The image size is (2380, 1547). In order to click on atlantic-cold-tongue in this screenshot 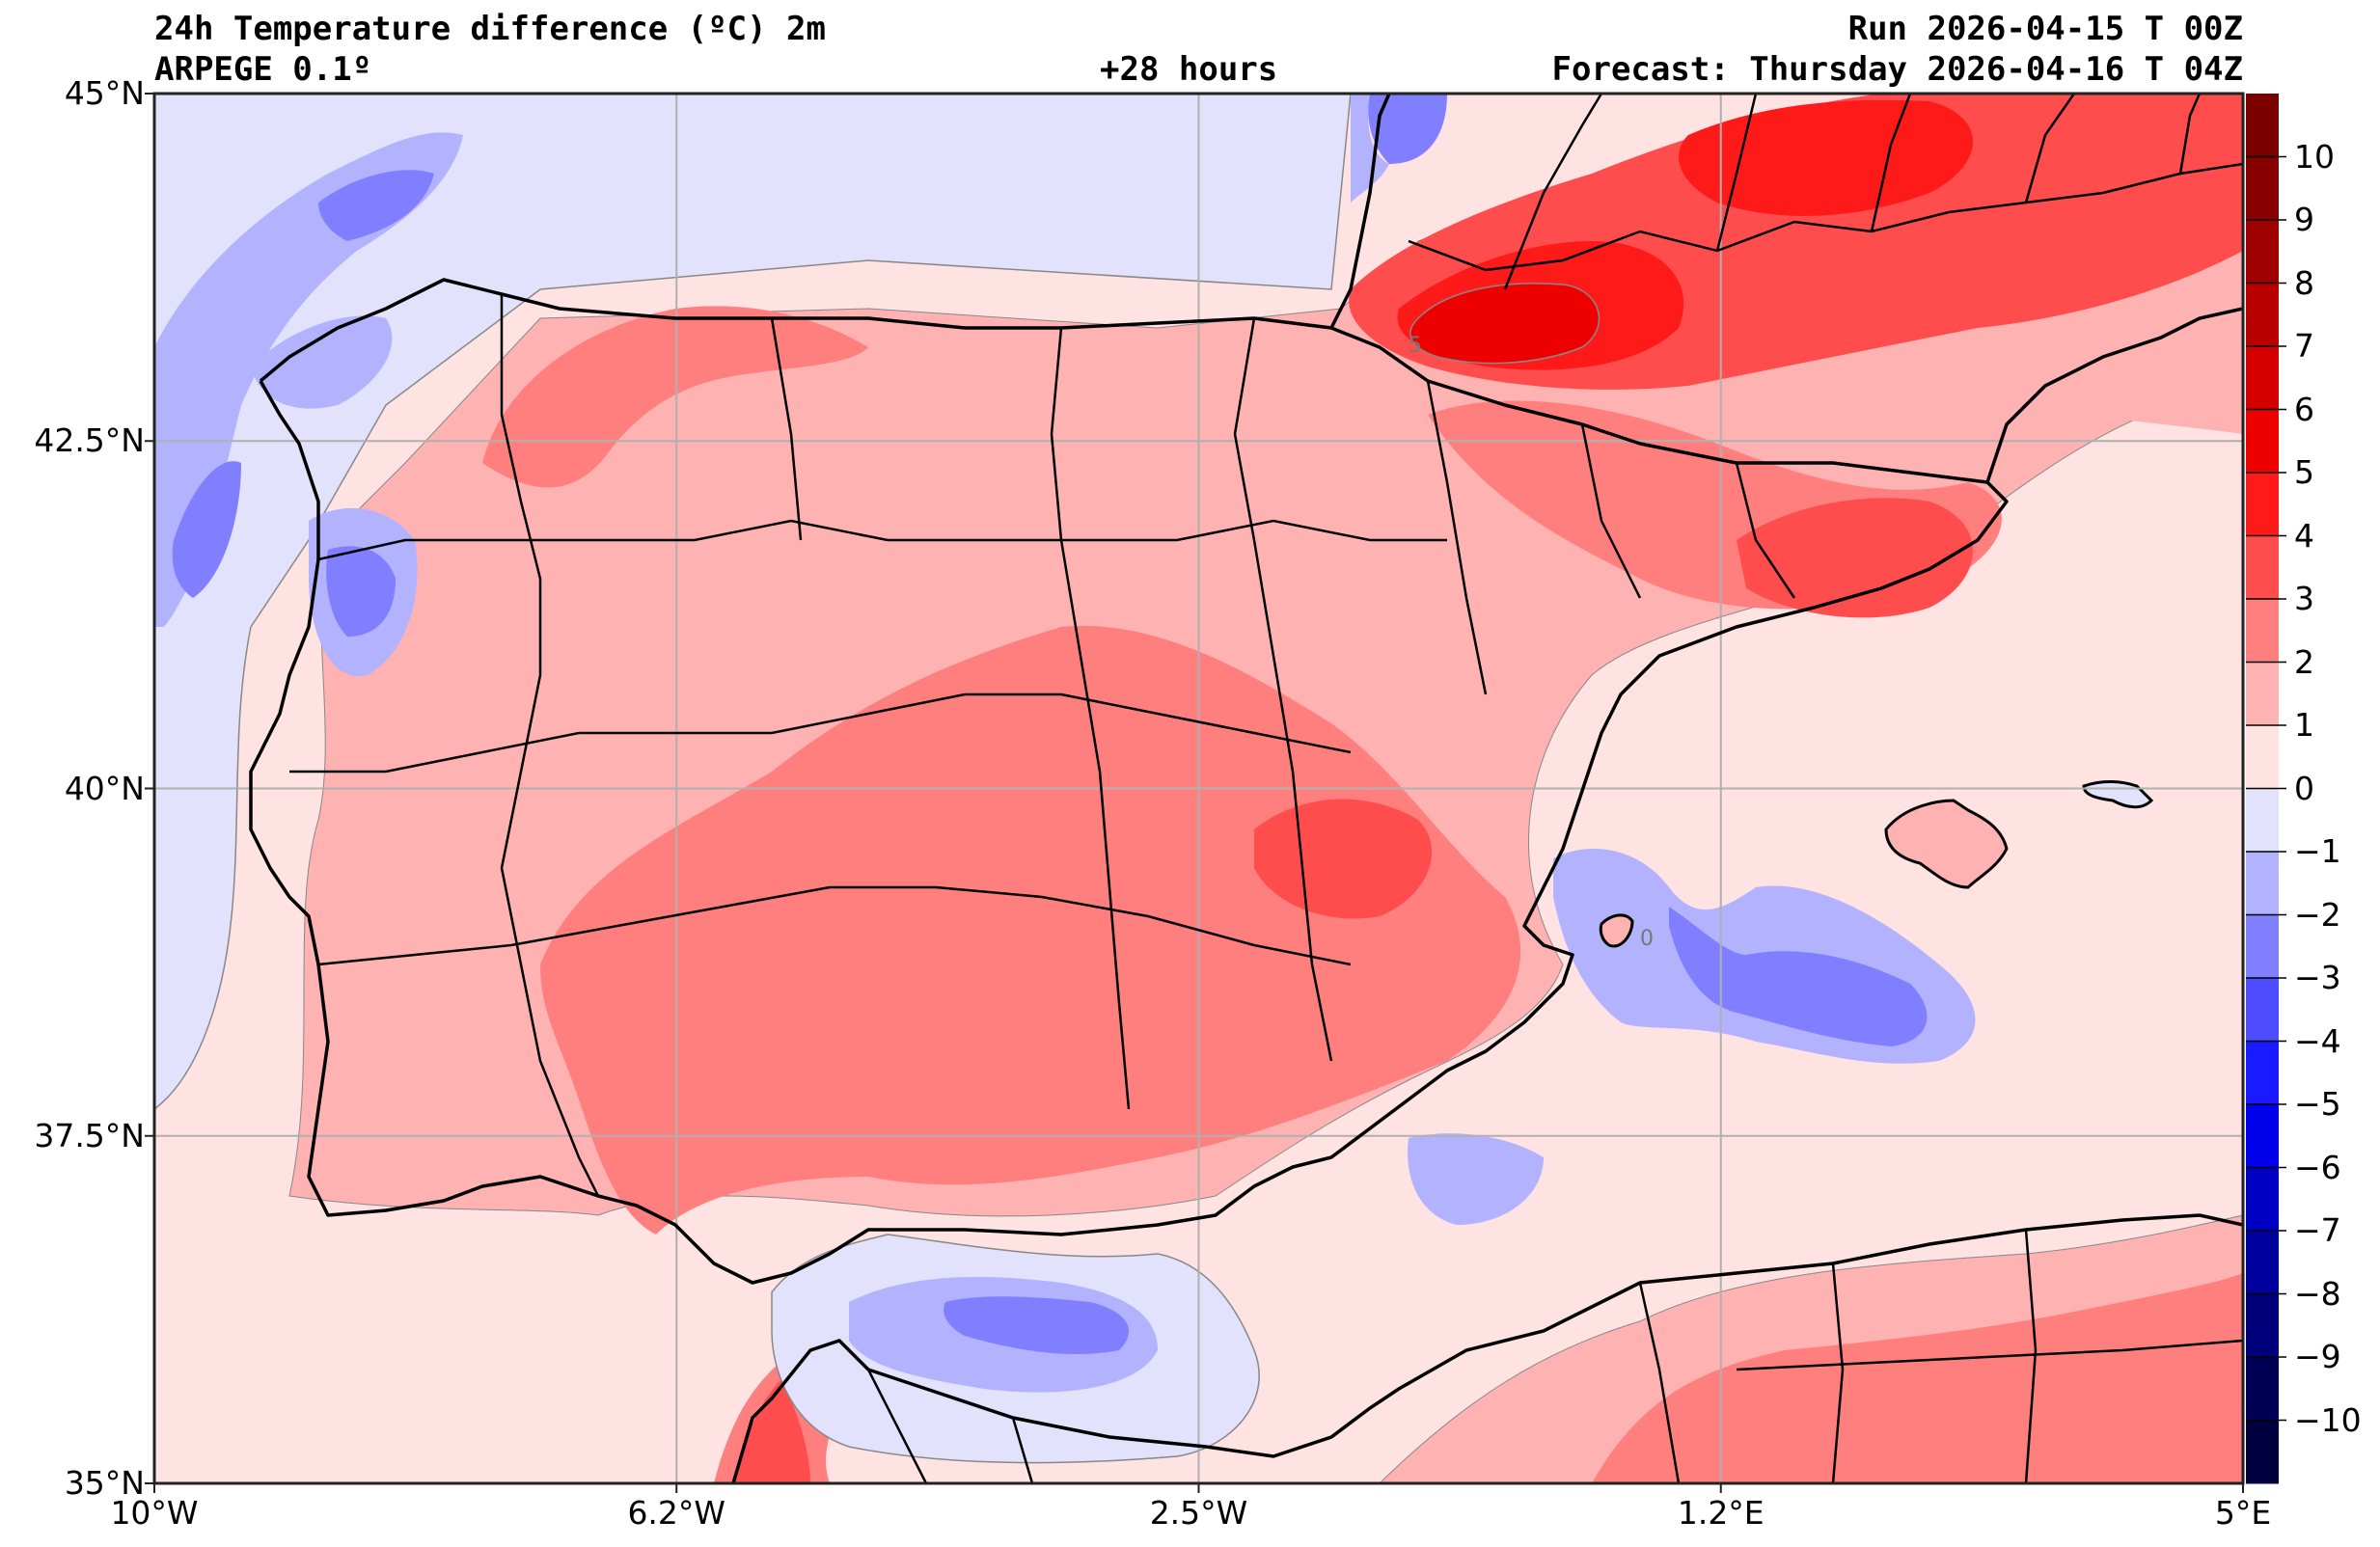, I will do `click(309, 380)`.